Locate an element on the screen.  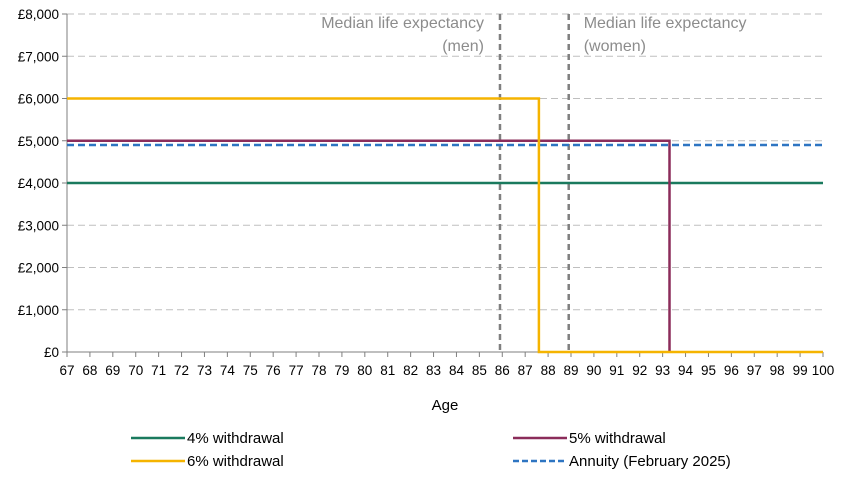
x-tick-label: 70 is located at coordinates (135, 370).